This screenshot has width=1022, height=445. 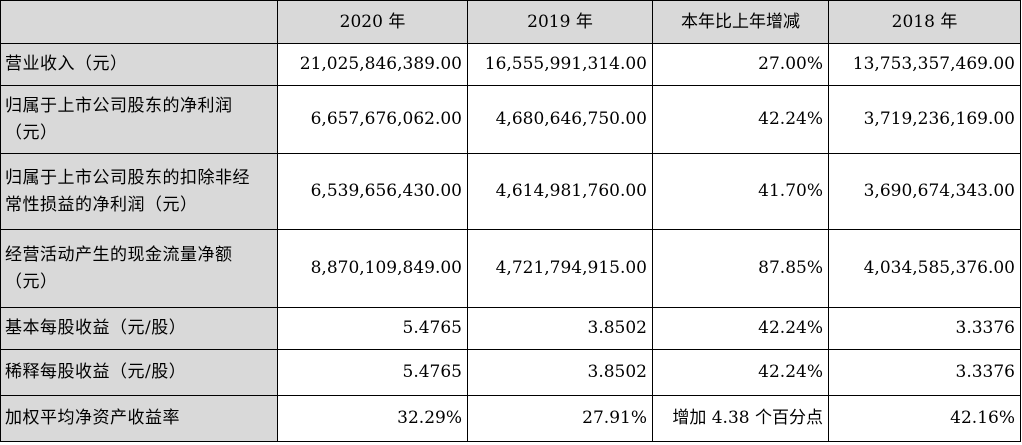 What do you see at coordinates (924, 119) in the screenshot?
I see `cell-2018: 3,719,236,169.00` at bounding box center [924, 119].